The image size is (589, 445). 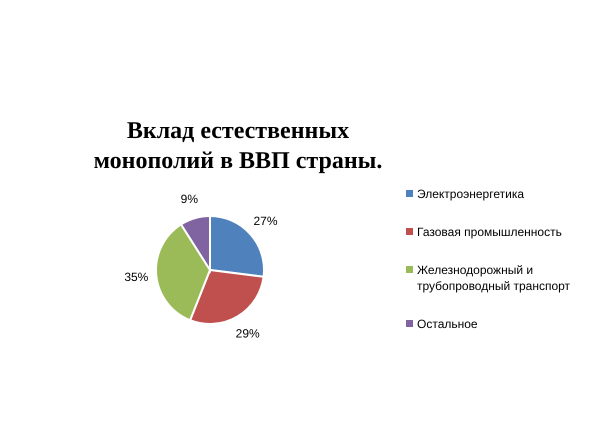 I want to click on data-label: 35%, so click(x=136, y=277).